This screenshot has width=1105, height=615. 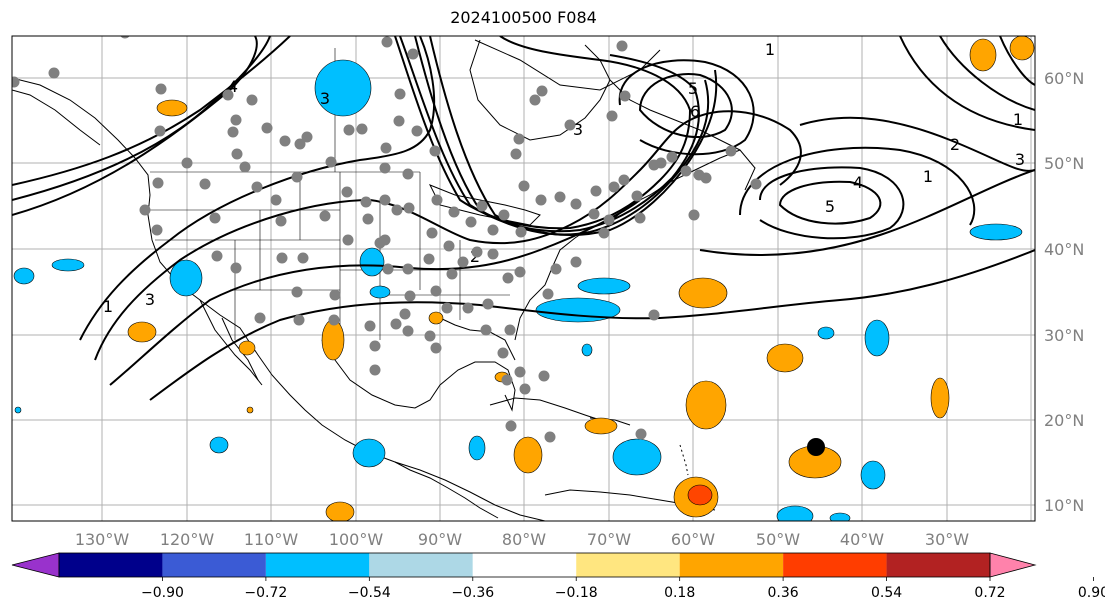 I want to click on lon-label: 90°W, so click(x=440, y=539).